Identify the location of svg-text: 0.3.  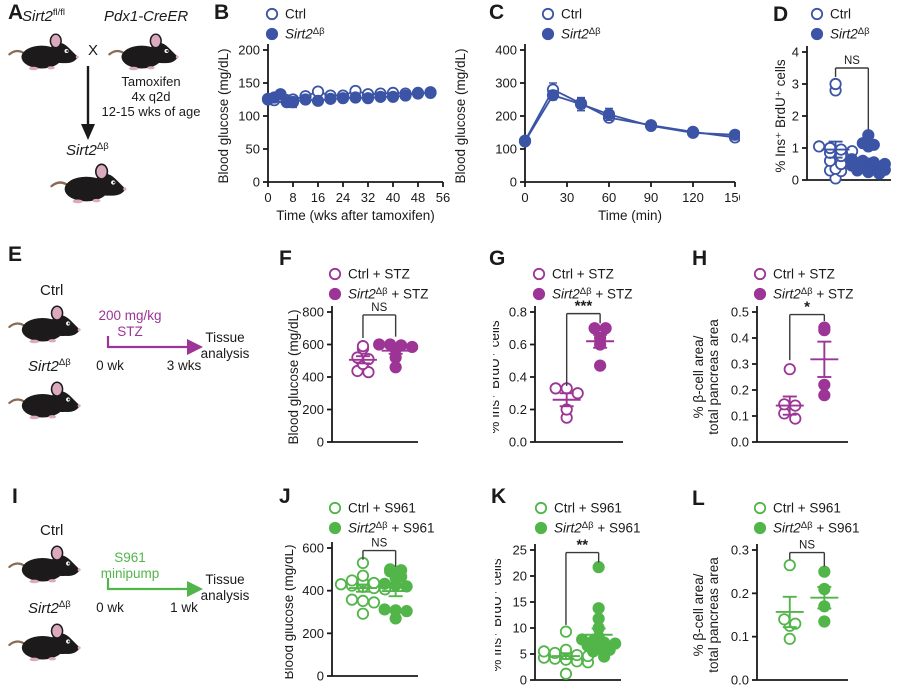
(740, 550).